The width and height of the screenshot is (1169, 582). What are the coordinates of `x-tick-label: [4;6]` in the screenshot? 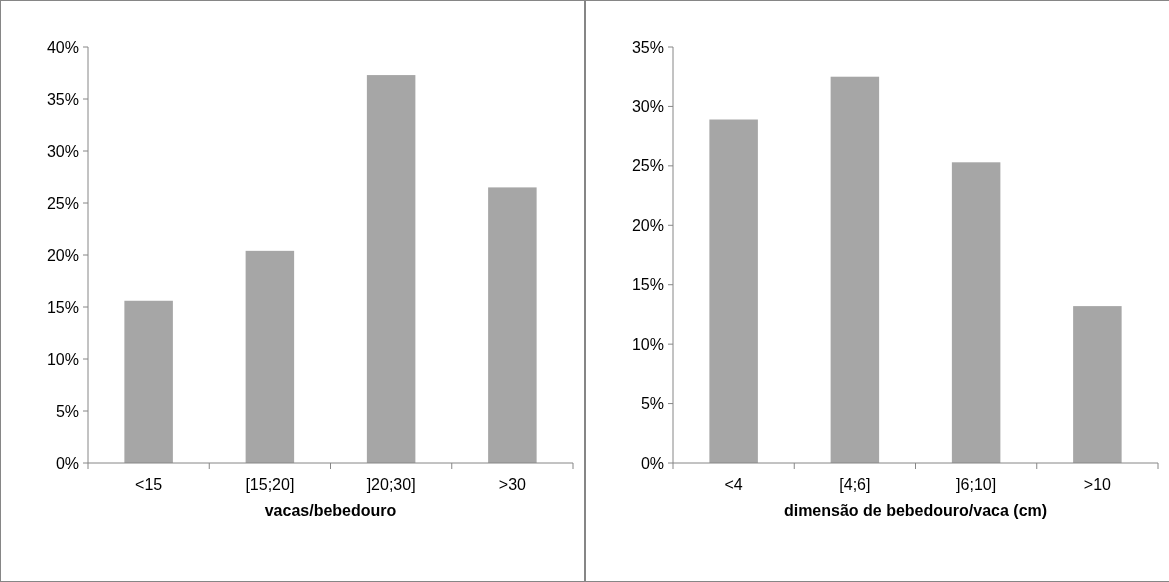 It's located at (855, 484).